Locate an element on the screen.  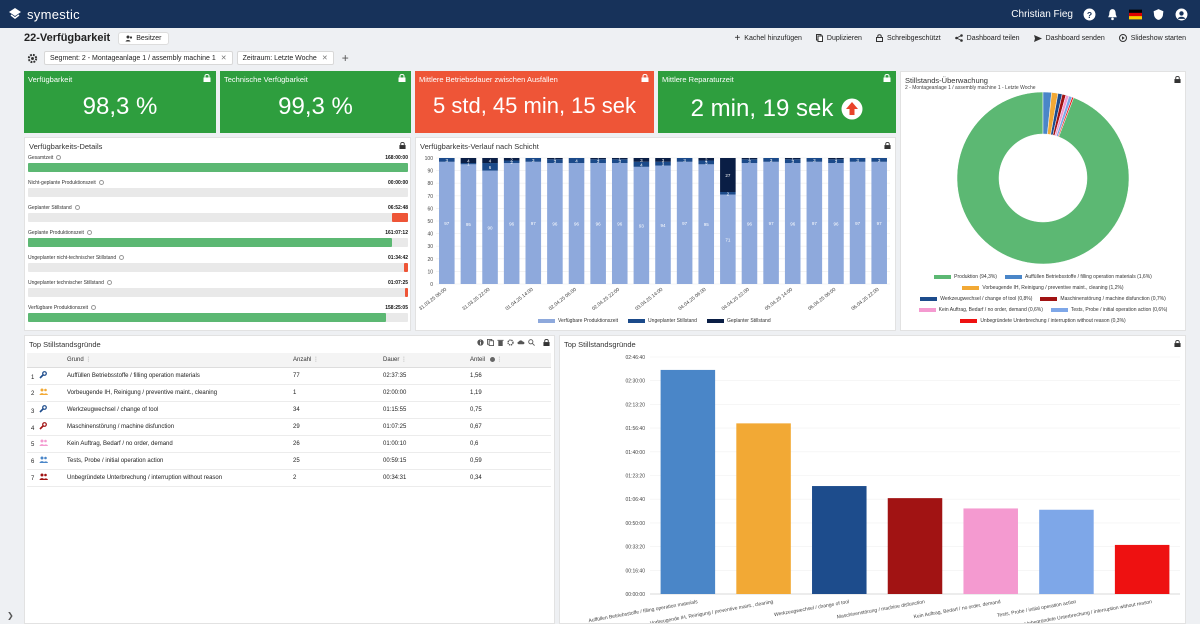
share-dashboard-button: Dashboard teilen is located at coordinates (987, 38).